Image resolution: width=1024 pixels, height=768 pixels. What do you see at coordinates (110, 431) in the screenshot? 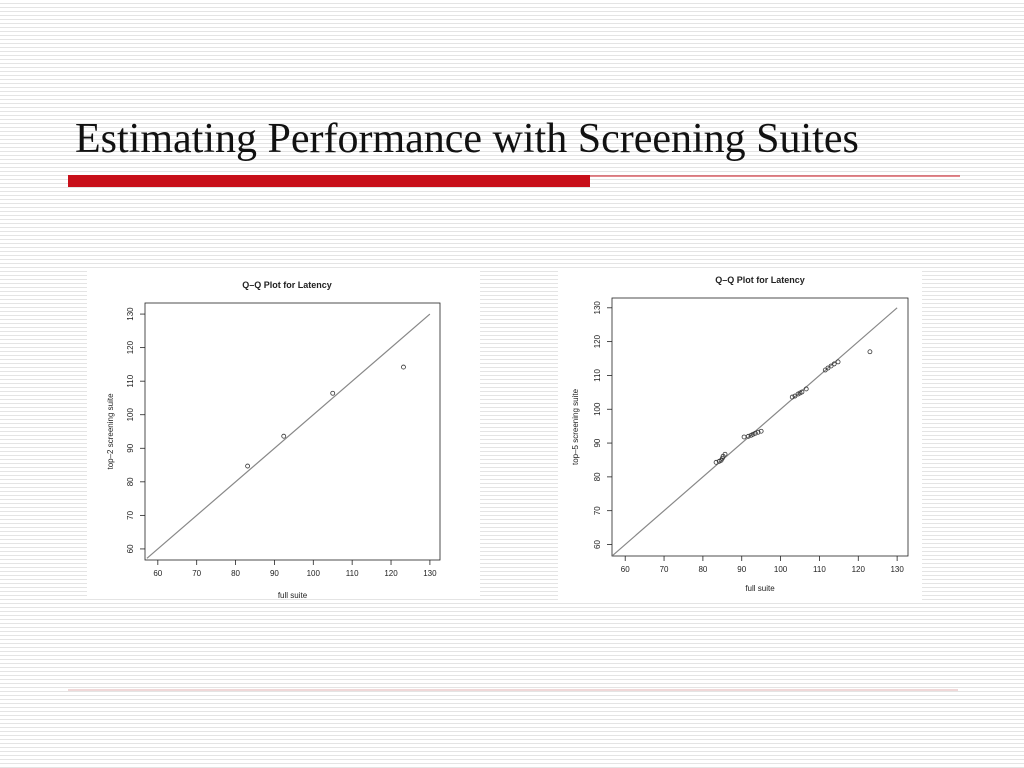
I see `y-axis-label: top–2 screening suite` at bounding box center [110, 431].